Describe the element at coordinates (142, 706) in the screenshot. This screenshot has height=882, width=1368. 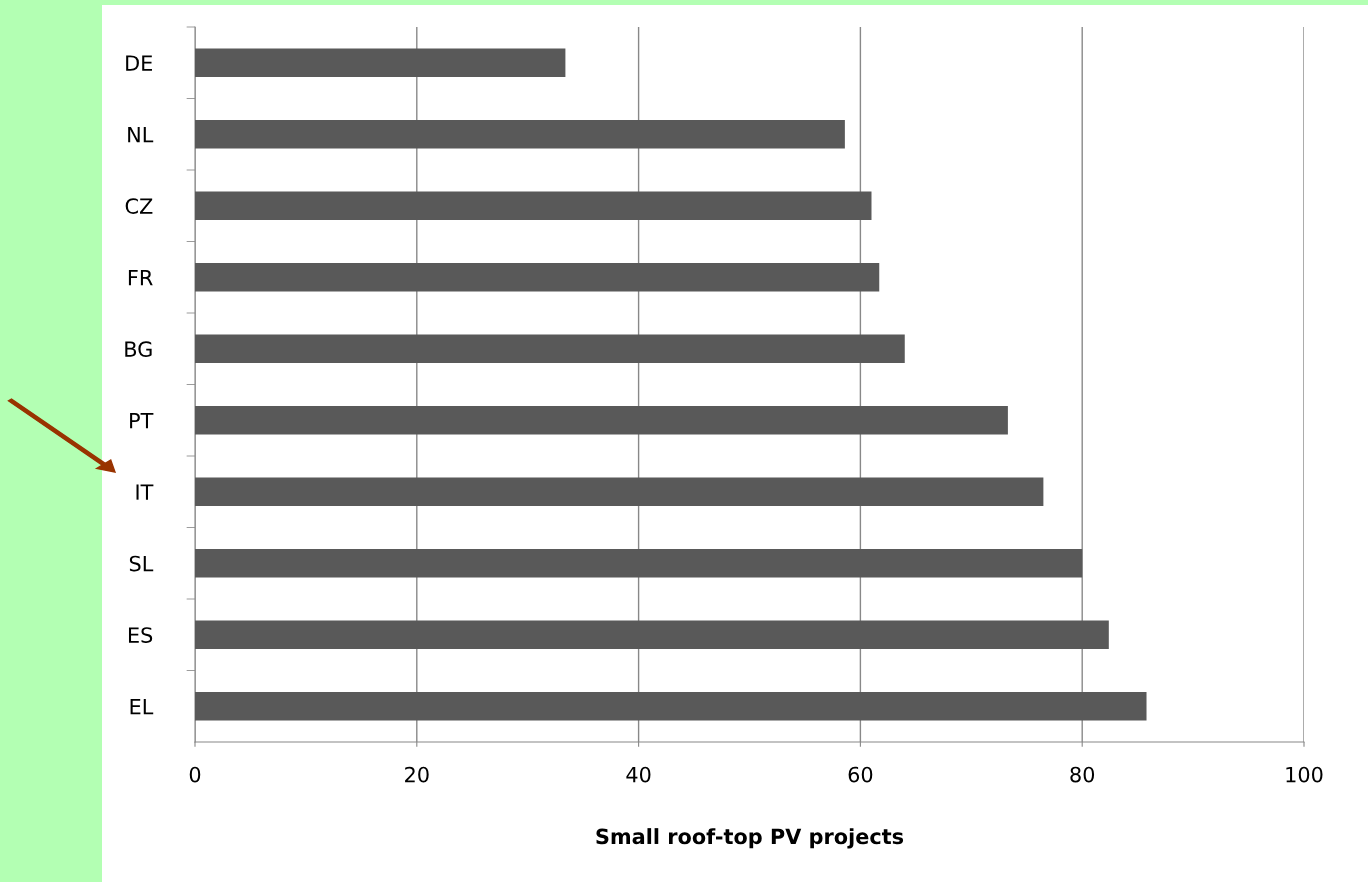
I see `y-tick-label: EL` at that location.